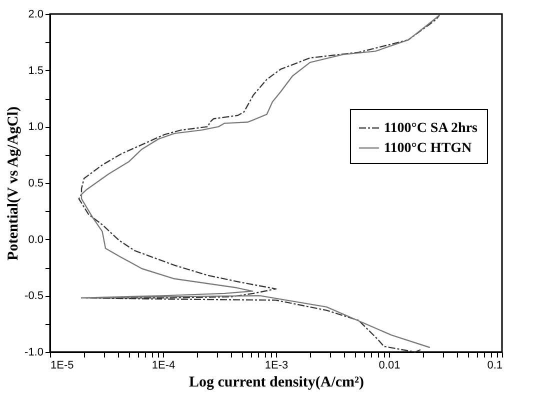  I want to click on x-axis-title: Log current density(A/cm²), so click(276, 382).